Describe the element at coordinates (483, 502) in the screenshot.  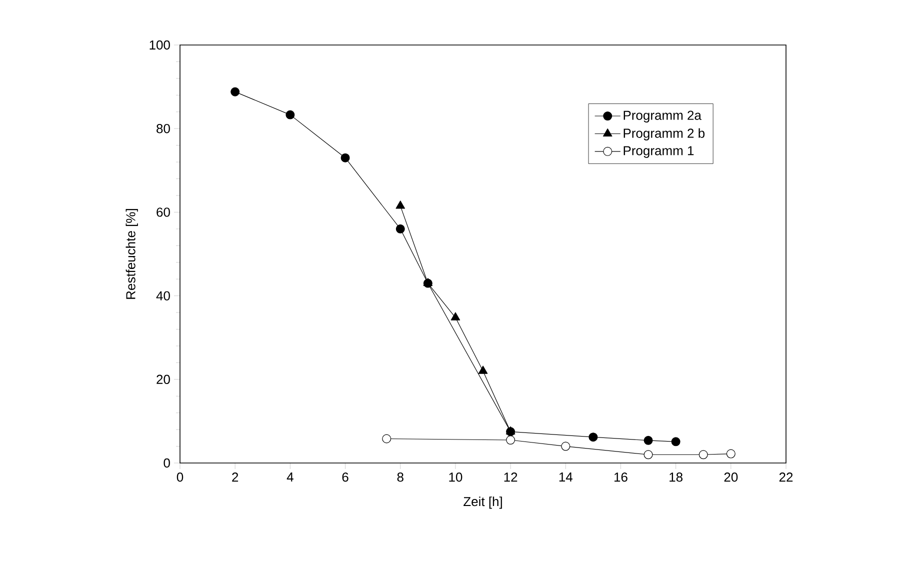
I see `x-axis-title: Zeit [h]` at that location.